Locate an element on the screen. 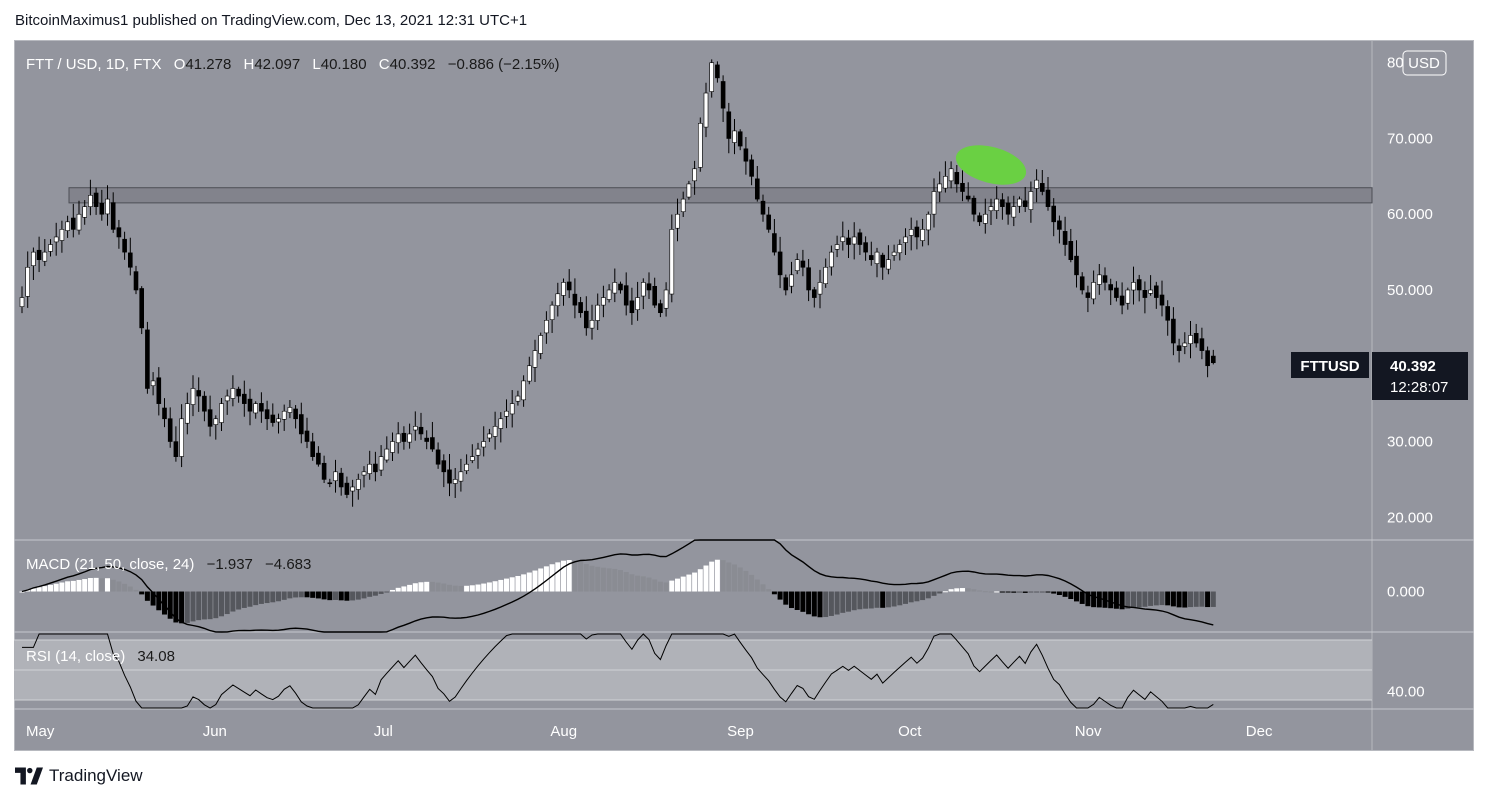 This screenshot has height=804, width=1489. currency-button: USD is located at coordinates (1424, 63).